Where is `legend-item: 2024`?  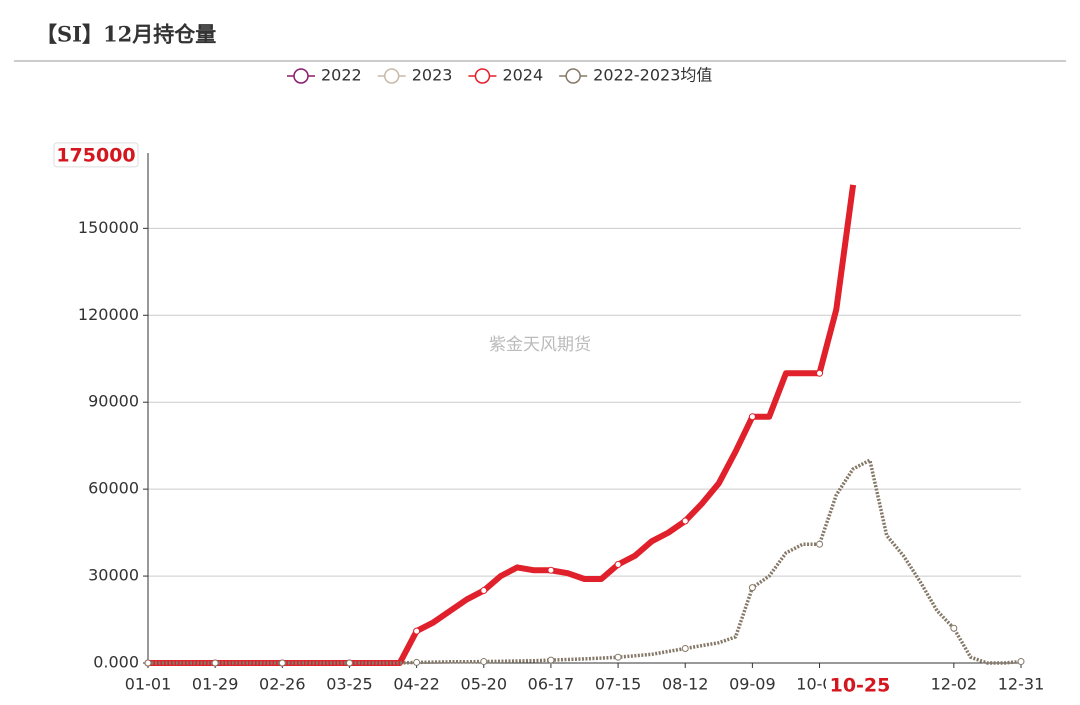 legend-item: 2024 is located at coordinates (505, 75).